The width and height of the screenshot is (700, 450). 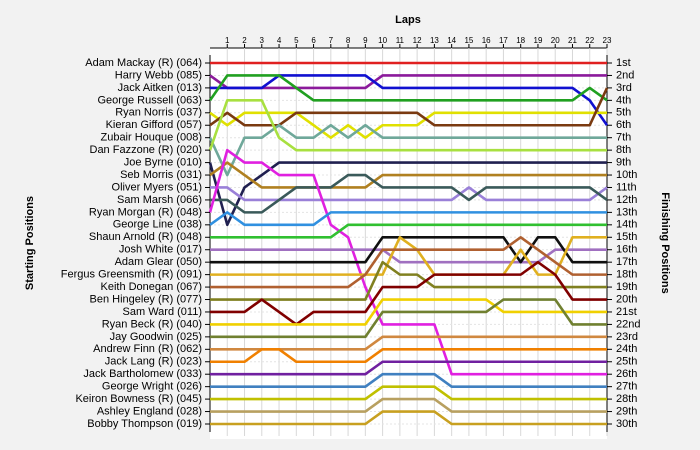 What do you see at coordinates (365, 40) in the screenshot?
I see `x-tick-label: 9` at bounding box center [365, 40].